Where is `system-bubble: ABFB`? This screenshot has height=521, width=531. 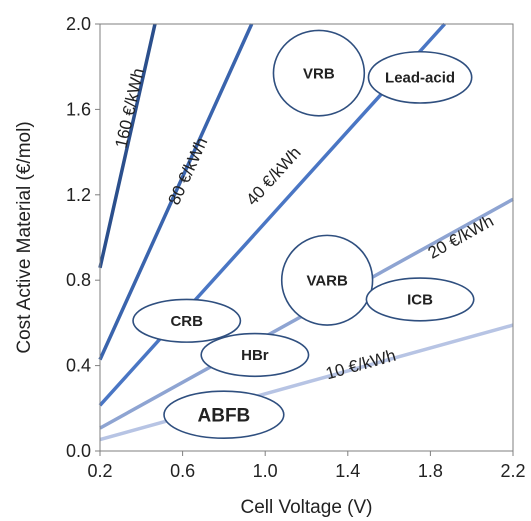
system-bubble: ABFB is located at coordinates (224, 414).